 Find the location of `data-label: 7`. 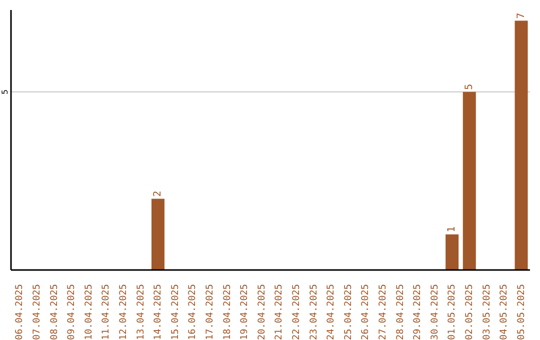

data-label: 7 is located at coordinates (521, 15).